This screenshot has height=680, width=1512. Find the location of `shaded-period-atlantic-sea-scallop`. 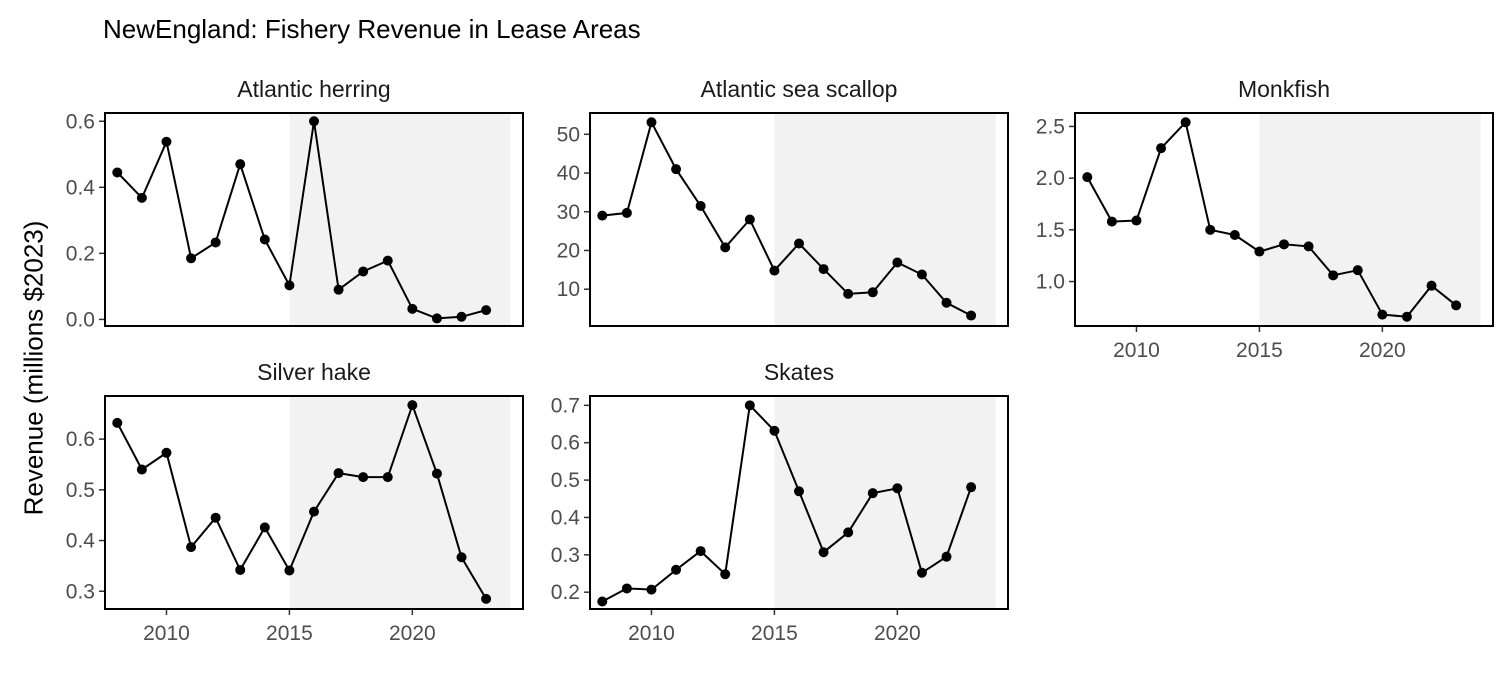

shaded-period-atlantic-sea-scallop is located at coordinates (885, 219).